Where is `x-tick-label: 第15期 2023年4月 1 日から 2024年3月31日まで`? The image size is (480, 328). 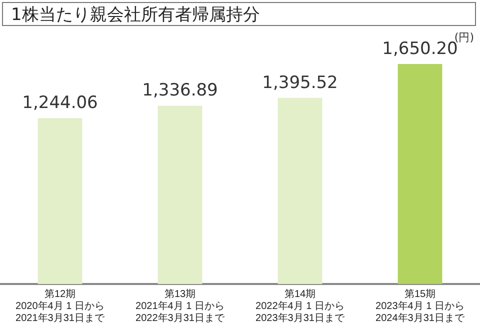 x-tick-label: 第15期 2023年4月 1 日から 2024年3月31日まで is located at coordinates (421, 306).